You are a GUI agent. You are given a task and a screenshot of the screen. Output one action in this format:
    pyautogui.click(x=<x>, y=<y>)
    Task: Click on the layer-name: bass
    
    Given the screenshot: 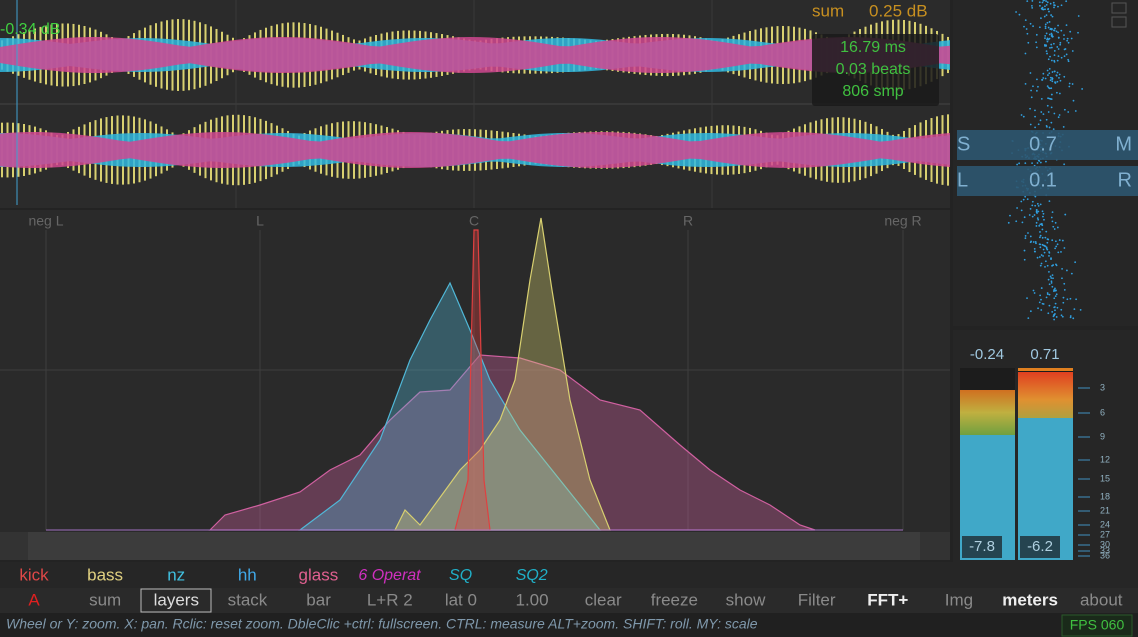 What is the action you would take?
    pyautogui.click(x=105, y=574)
    